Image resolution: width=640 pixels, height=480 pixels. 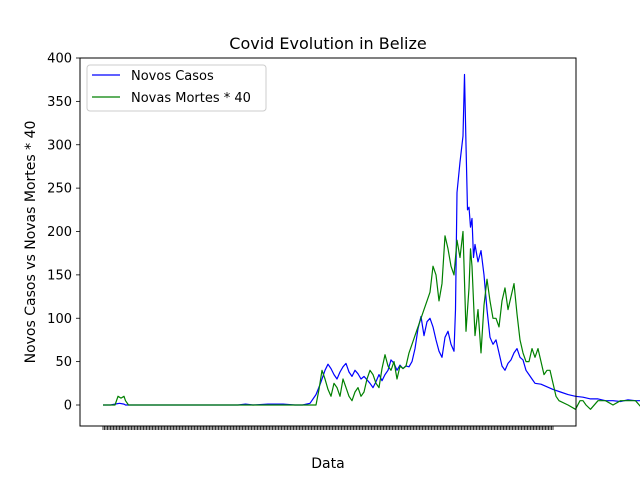 I want to click on legend-frame, so click(x=176, y=88).